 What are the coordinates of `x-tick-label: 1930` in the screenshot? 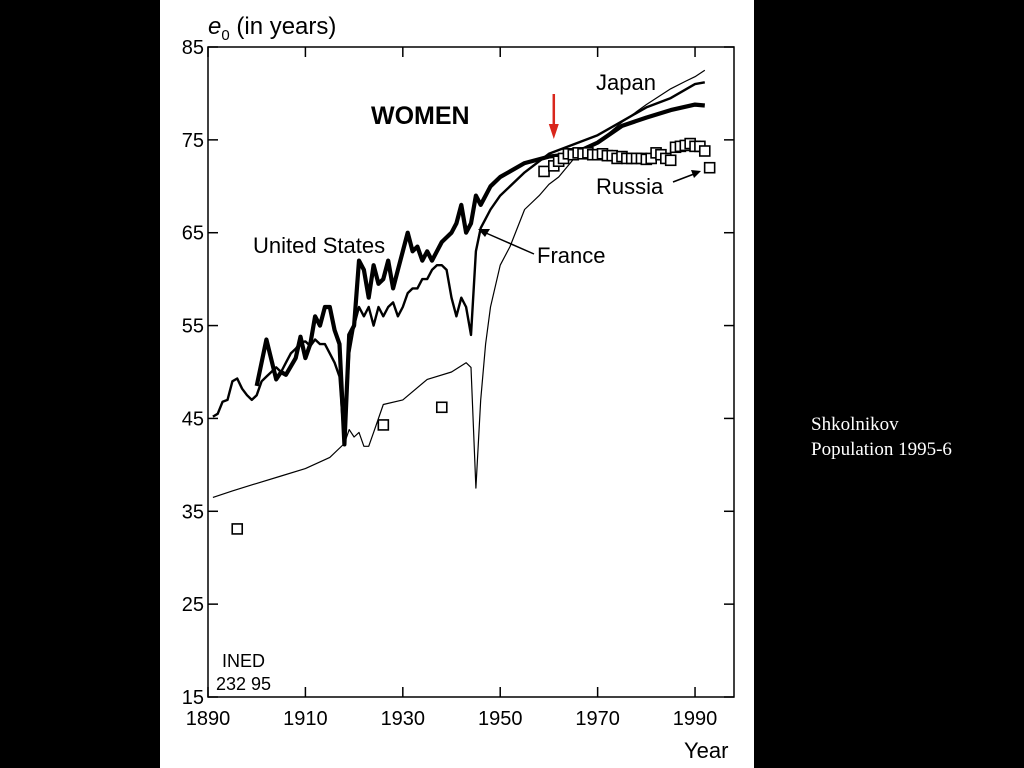 It's located at (403, 719).